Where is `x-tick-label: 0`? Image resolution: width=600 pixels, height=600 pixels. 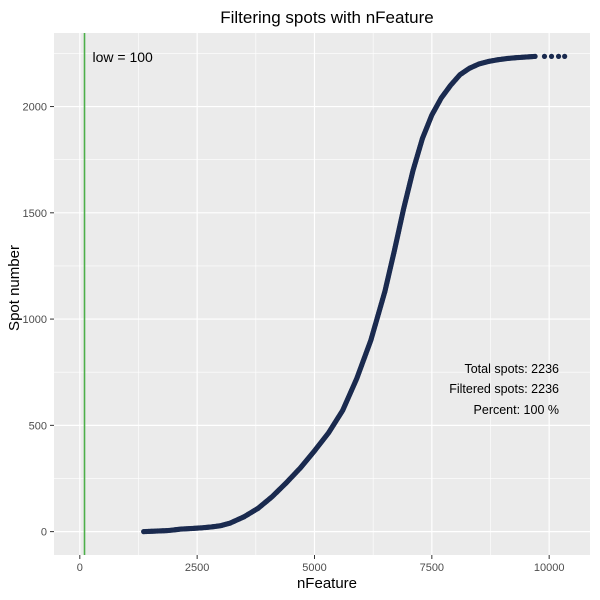 x-tick-label: 0 is located at coordinates (80, 568).